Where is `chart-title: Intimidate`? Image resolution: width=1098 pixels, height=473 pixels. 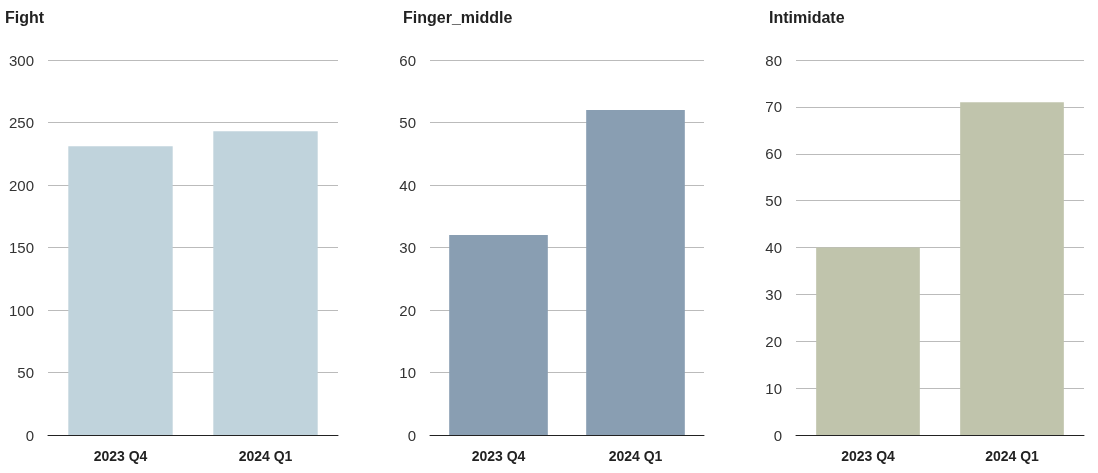 chart-title: Intimidate is located at coordinates (807, 17).